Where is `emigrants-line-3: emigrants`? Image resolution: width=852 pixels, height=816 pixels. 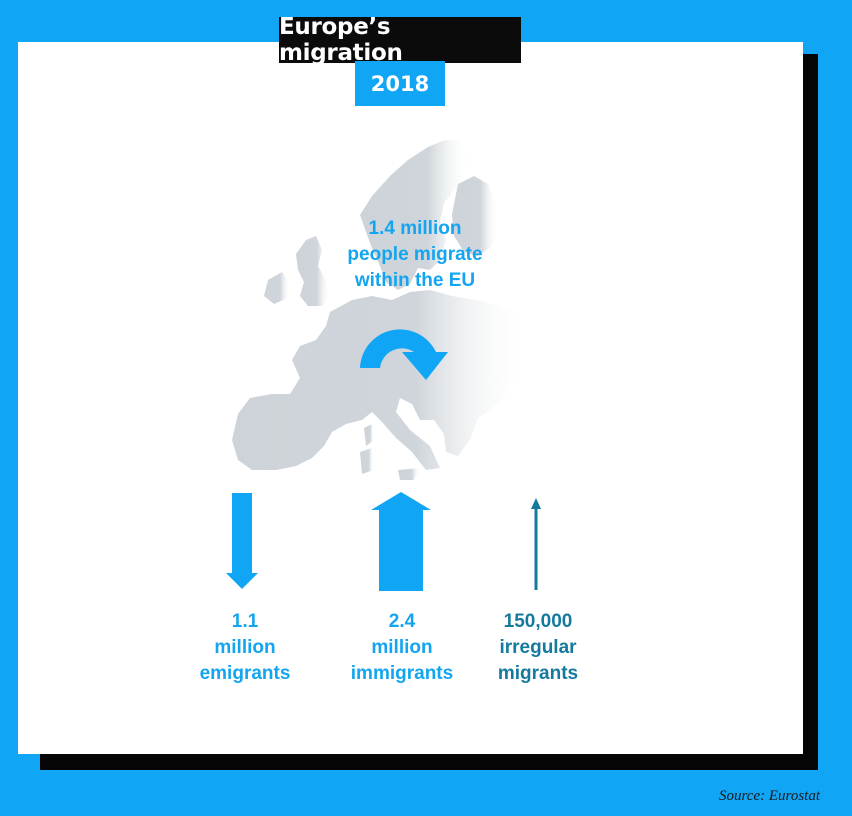
emigrants-line-3: emigrants is located at coordinates (245, 673).